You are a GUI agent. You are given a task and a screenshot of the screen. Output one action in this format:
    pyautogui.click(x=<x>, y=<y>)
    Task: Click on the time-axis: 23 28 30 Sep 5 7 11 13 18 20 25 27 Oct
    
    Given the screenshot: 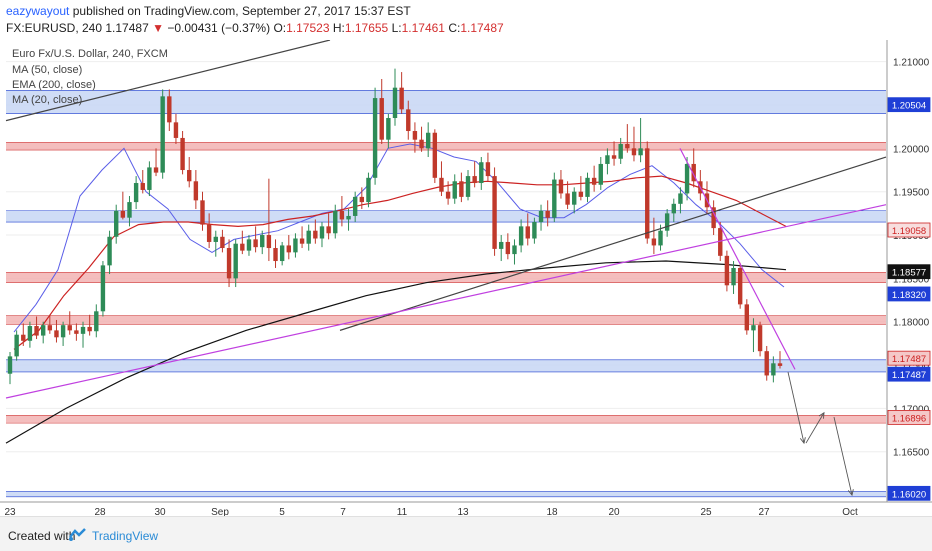 What is the action you would take?
    pyautogui.click(x=431, y=511)
    